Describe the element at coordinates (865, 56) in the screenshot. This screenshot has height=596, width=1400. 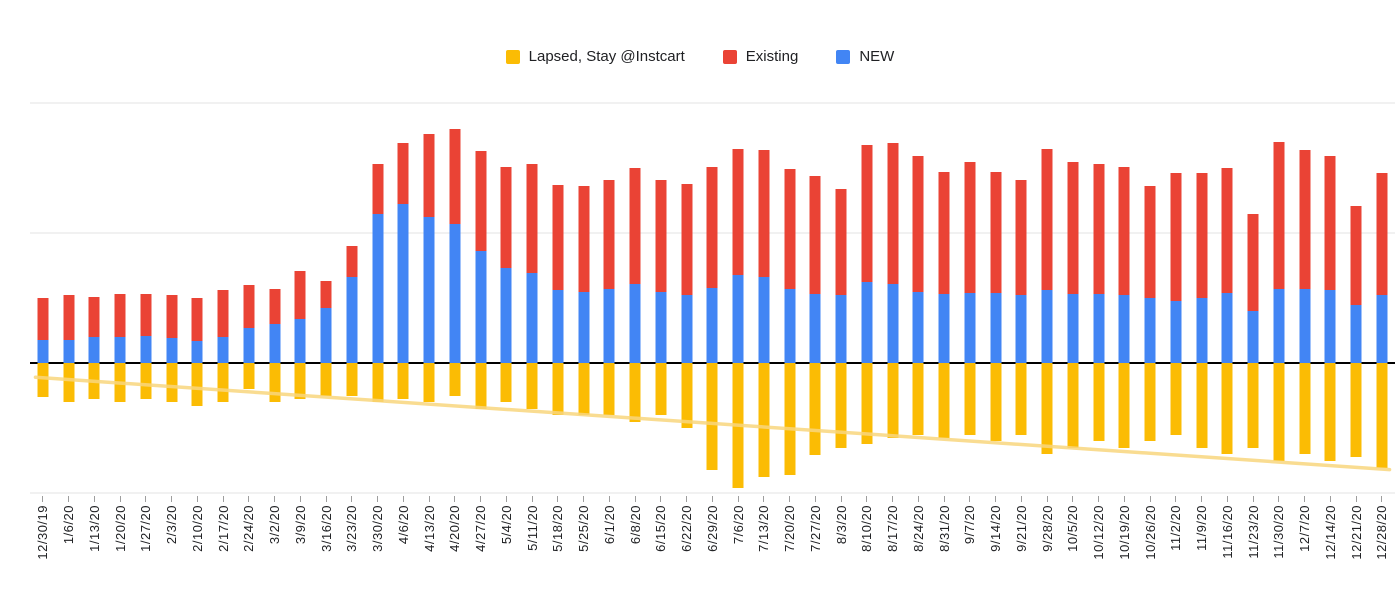
I see `legend-item-2: NEW` at that location.